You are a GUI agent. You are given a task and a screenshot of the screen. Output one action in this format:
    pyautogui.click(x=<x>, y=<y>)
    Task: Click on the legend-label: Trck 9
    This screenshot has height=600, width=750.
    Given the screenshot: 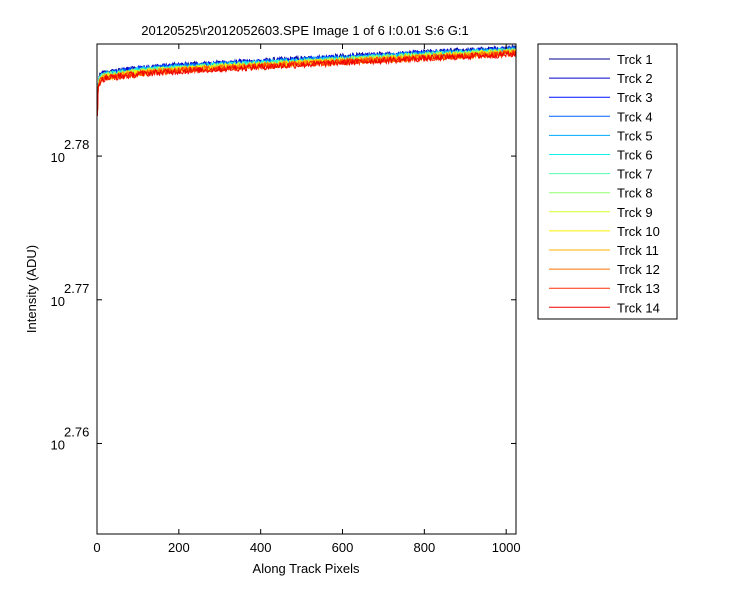 What is the action you would take?
    pyautogui.click(x=635, y=212)
    